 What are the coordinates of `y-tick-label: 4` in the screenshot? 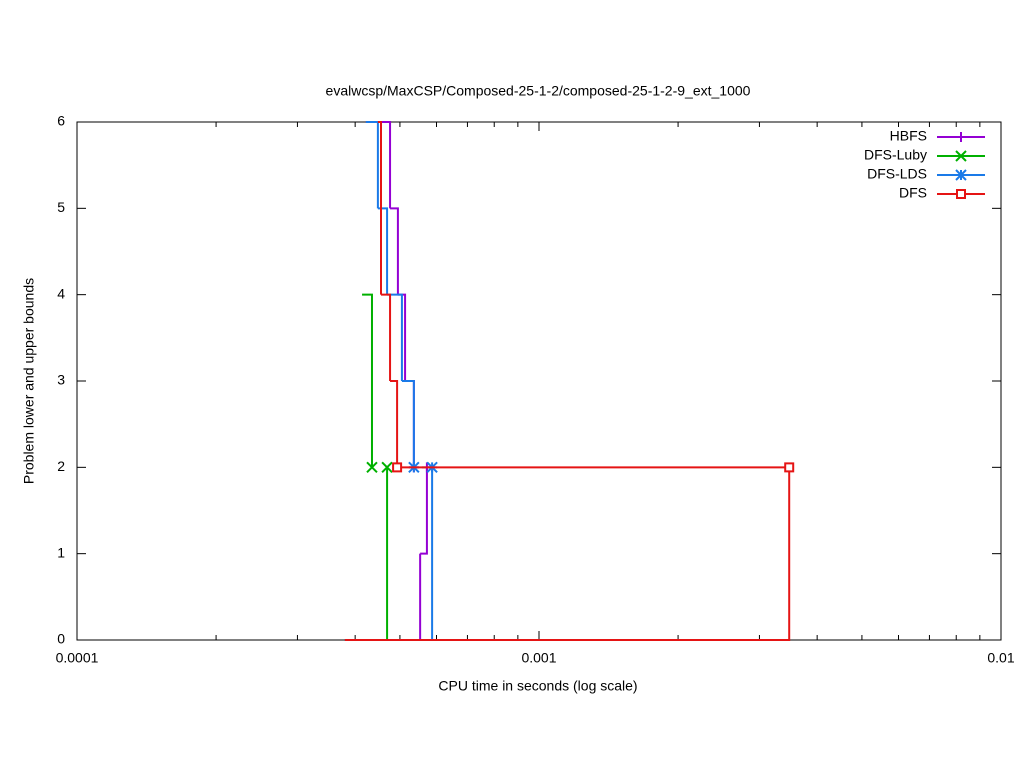 It's located at (61, 293).